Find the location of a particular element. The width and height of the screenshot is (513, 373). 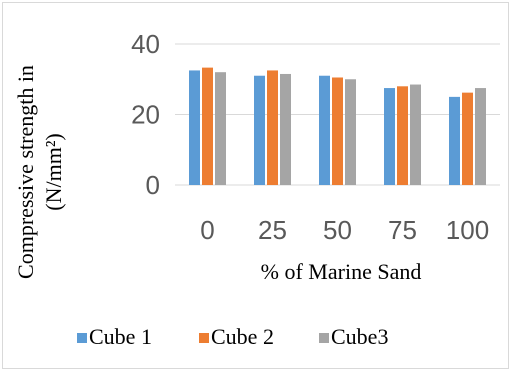

legend-label: Cube 1 is located at coordinates (120, 336).